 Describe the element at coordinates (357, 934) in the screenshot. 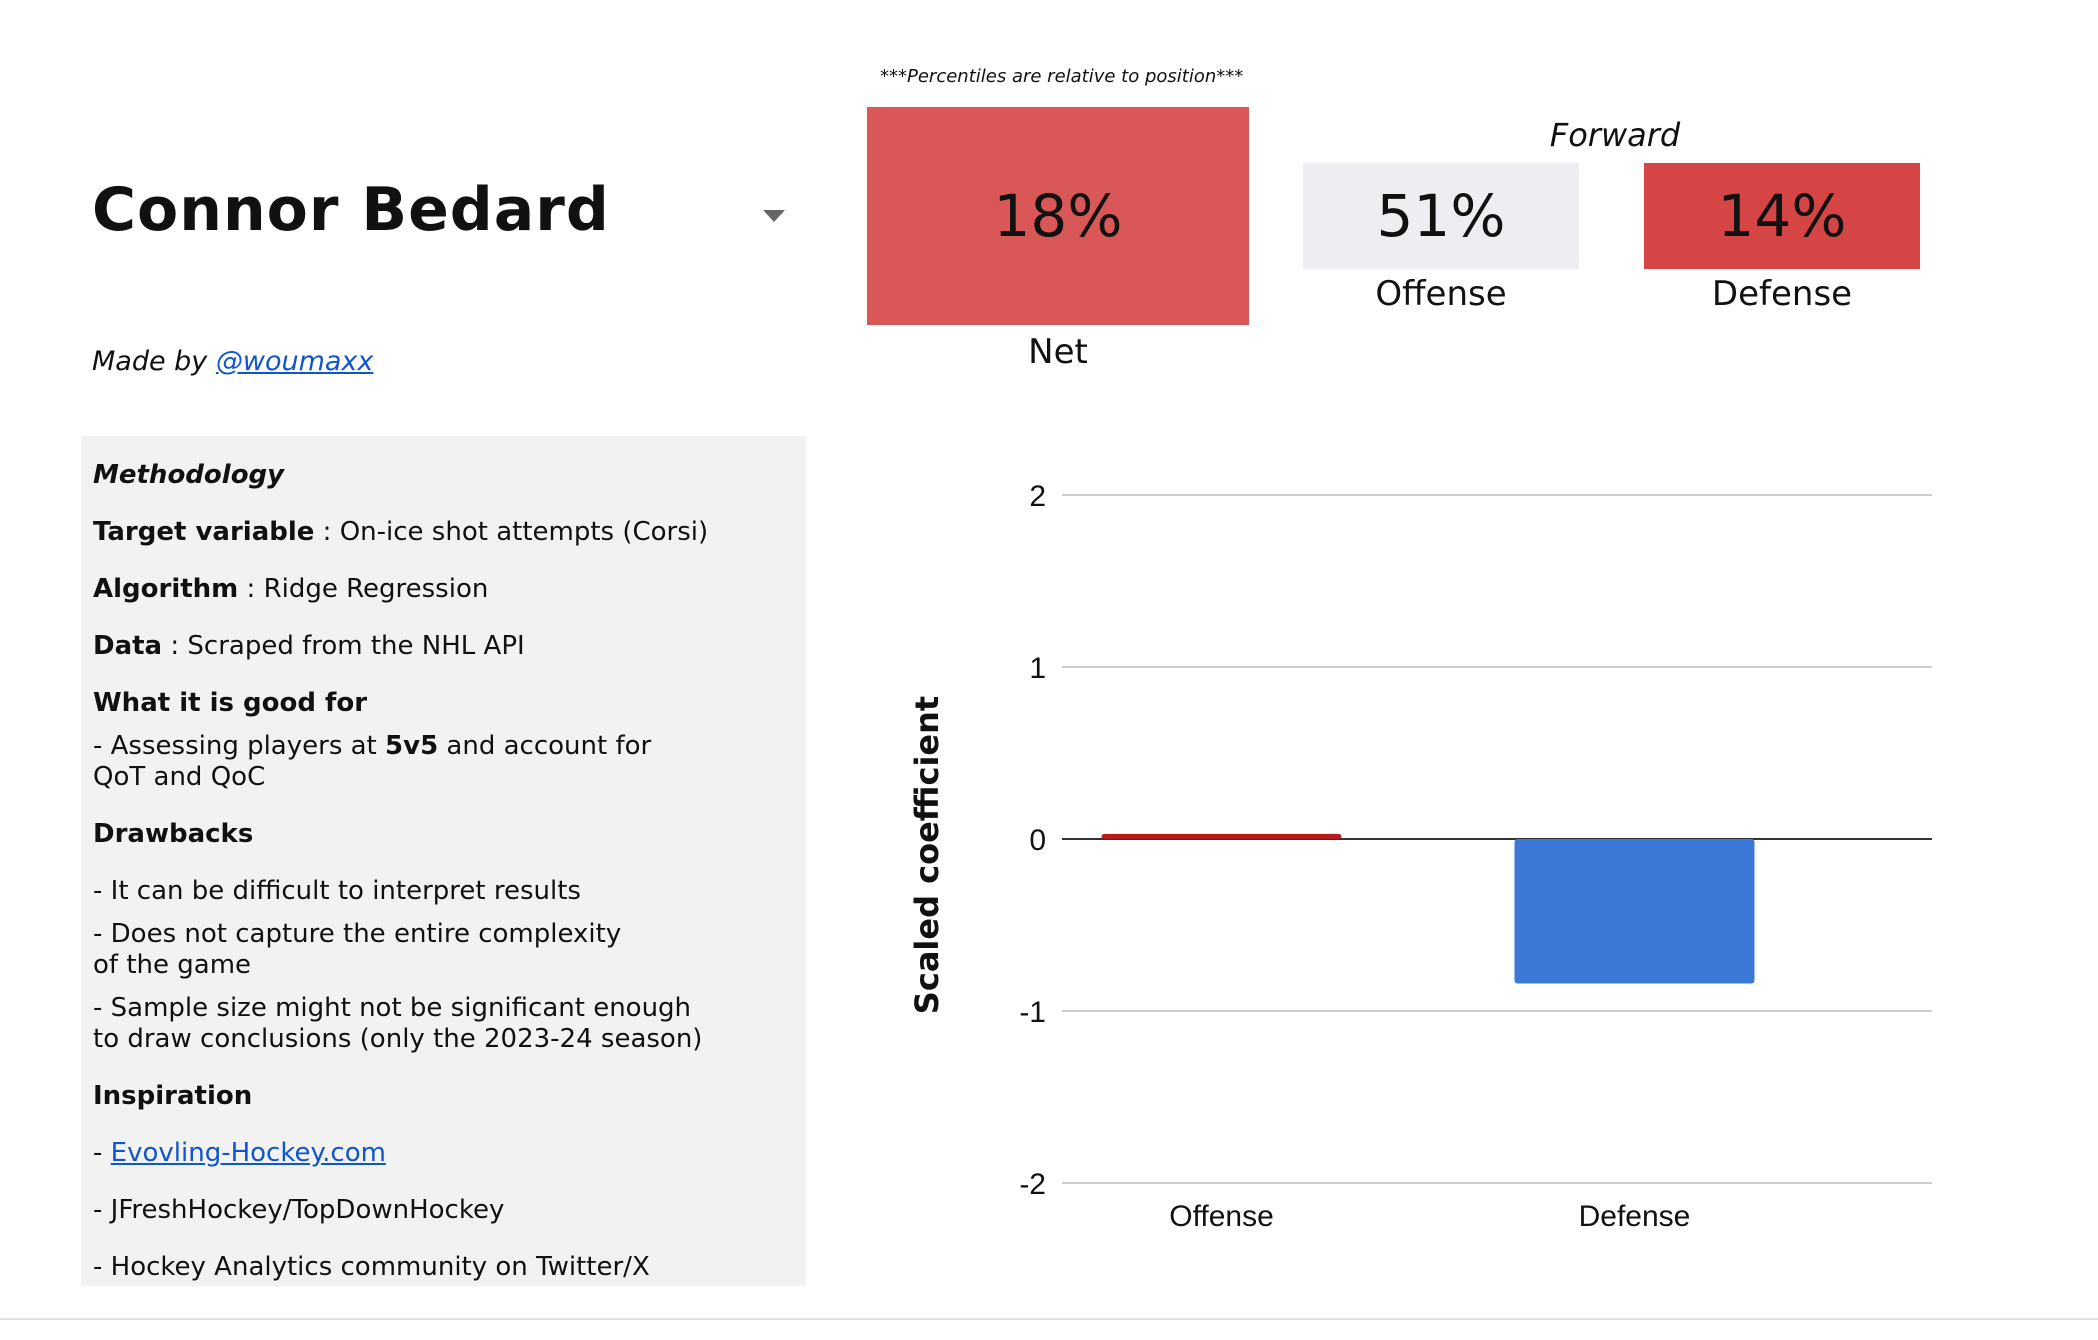

I see `drawback-2-line-1: - Does not capture the entire complexity` at that location.